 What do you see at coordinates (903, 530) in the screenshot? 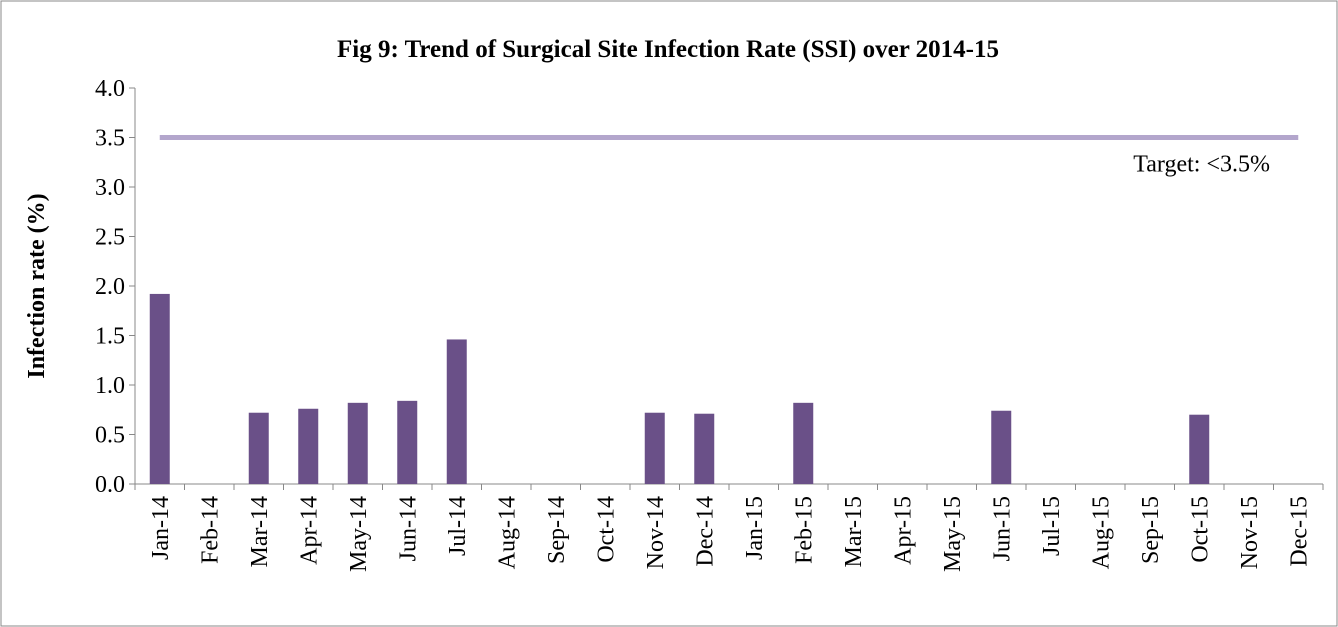
I see `x-tick-label: Apr-15` at bounding box center [903, 530].